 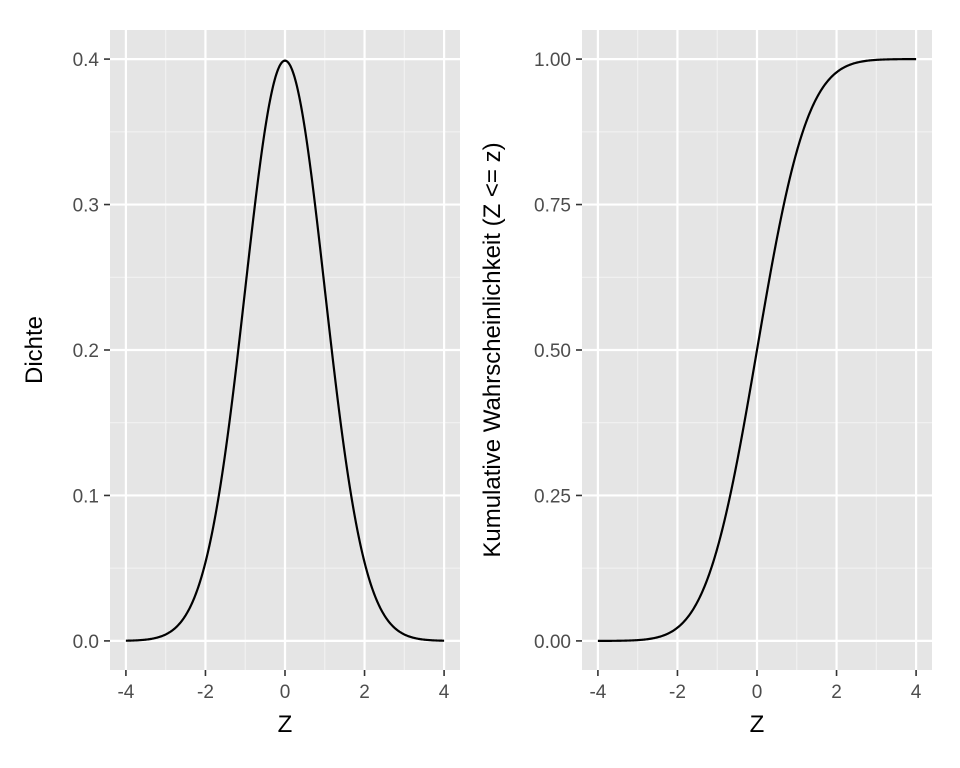 What do you see at coordinates (597, 692) in the screenshot?
I see `cdf-x-tick-label: -4` at bounding box center [597, 692].